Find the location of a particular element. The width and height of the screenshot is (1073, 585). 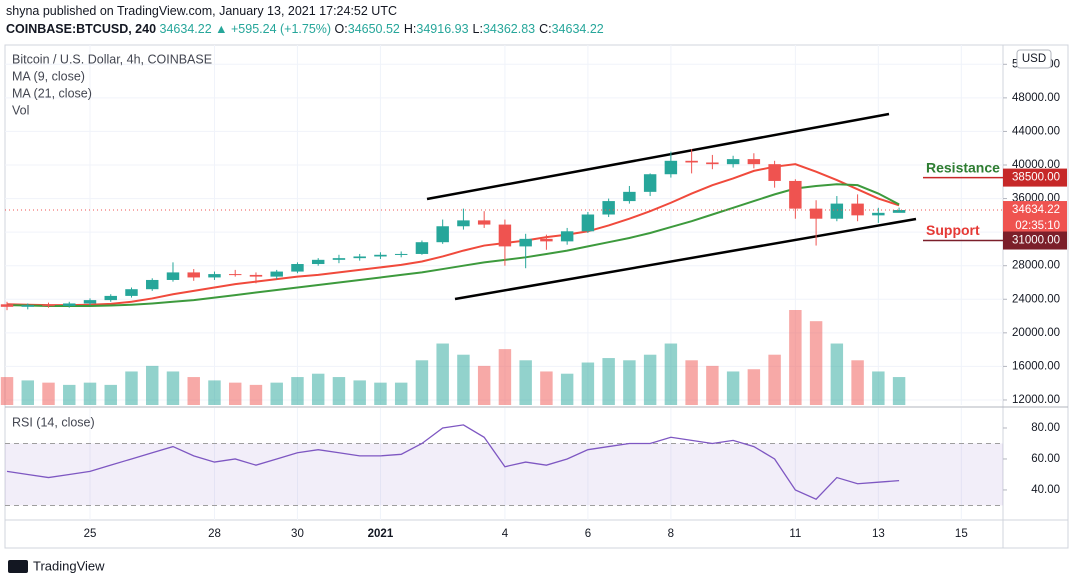

channel-upper is located at coordinates (658, 156).